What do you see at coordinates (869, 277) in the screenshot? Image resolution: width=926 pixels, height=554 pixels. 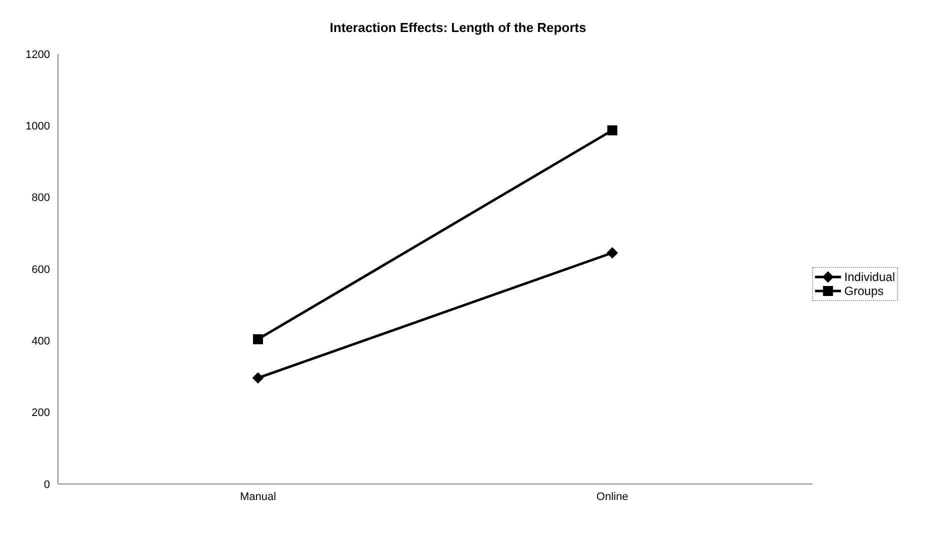 I see `legend-label: Individual` at bounding box center [869, 277].